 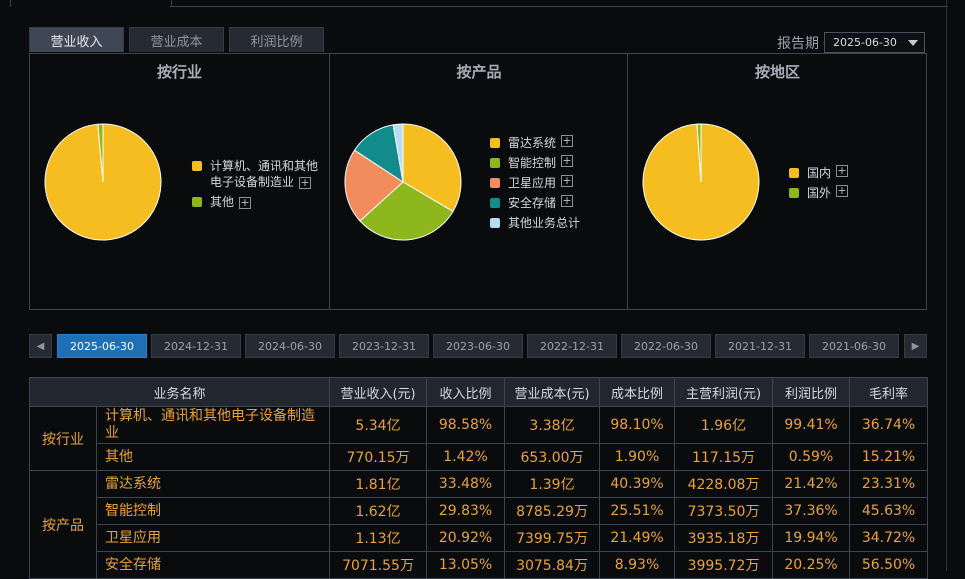 I want to click on legend-label: 卫星应用, so click(x=532, y=183).